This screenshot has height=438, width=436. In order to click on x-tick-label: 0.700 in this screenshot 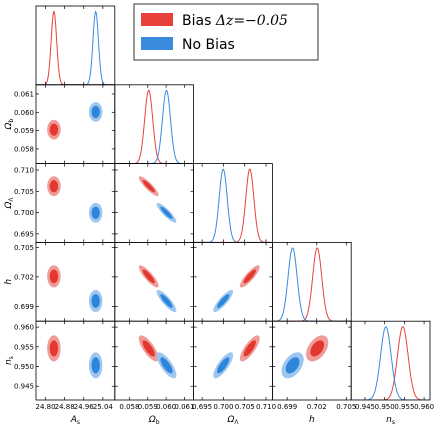, I will do `click(223, 407)`.